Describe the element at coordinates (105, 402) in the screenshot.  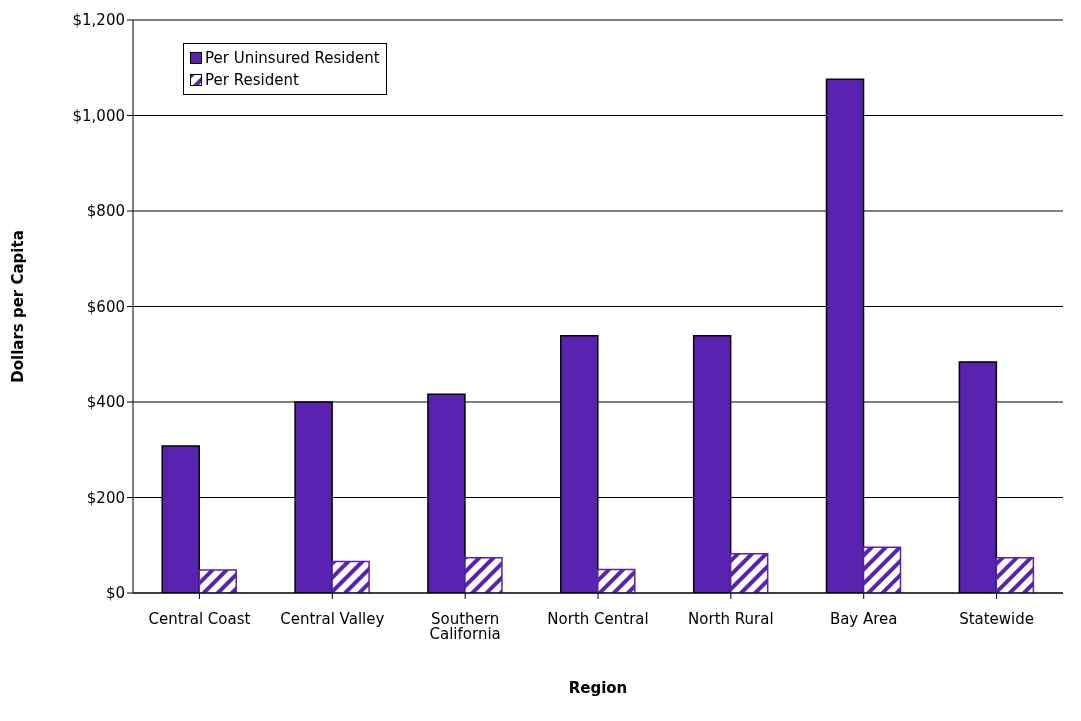
I see `y-tick-label: $400` at that location.